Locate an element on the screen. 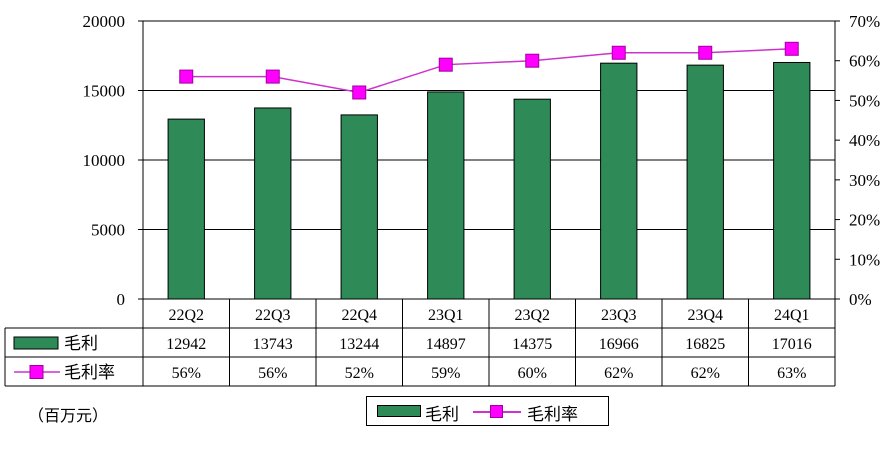 The image size is (891, 450). line-series is located at coordinates (489, 71).